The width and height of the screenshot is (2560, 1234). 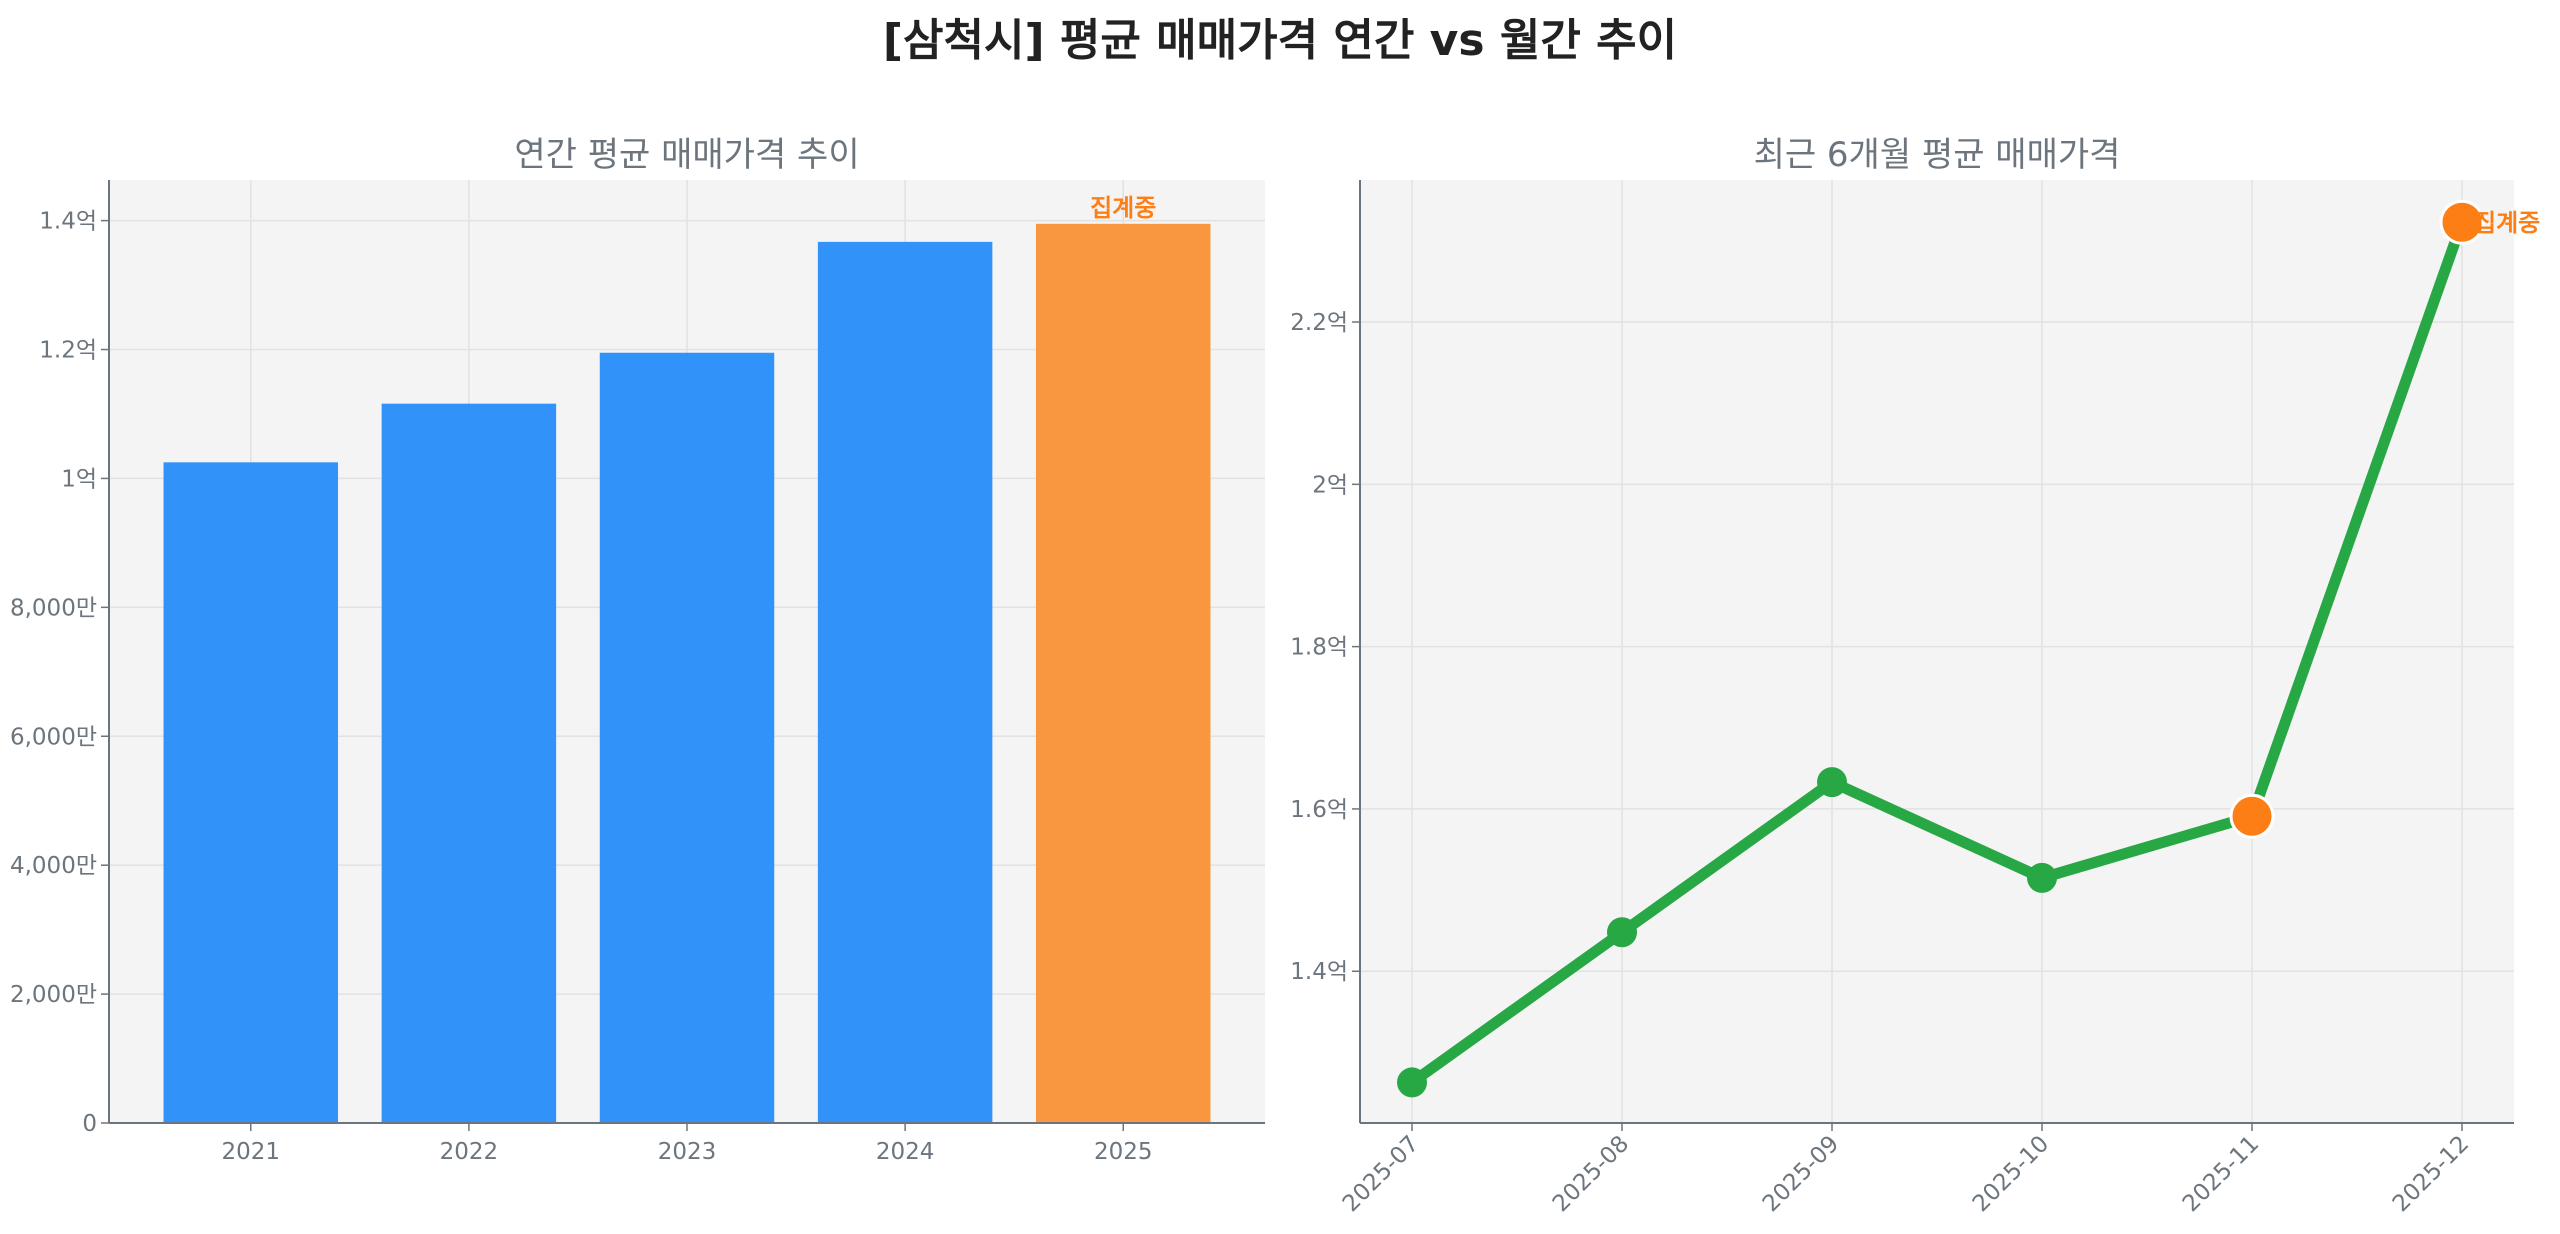 I want to click on y-tick-label: 1억, so click(x=79, y=479).